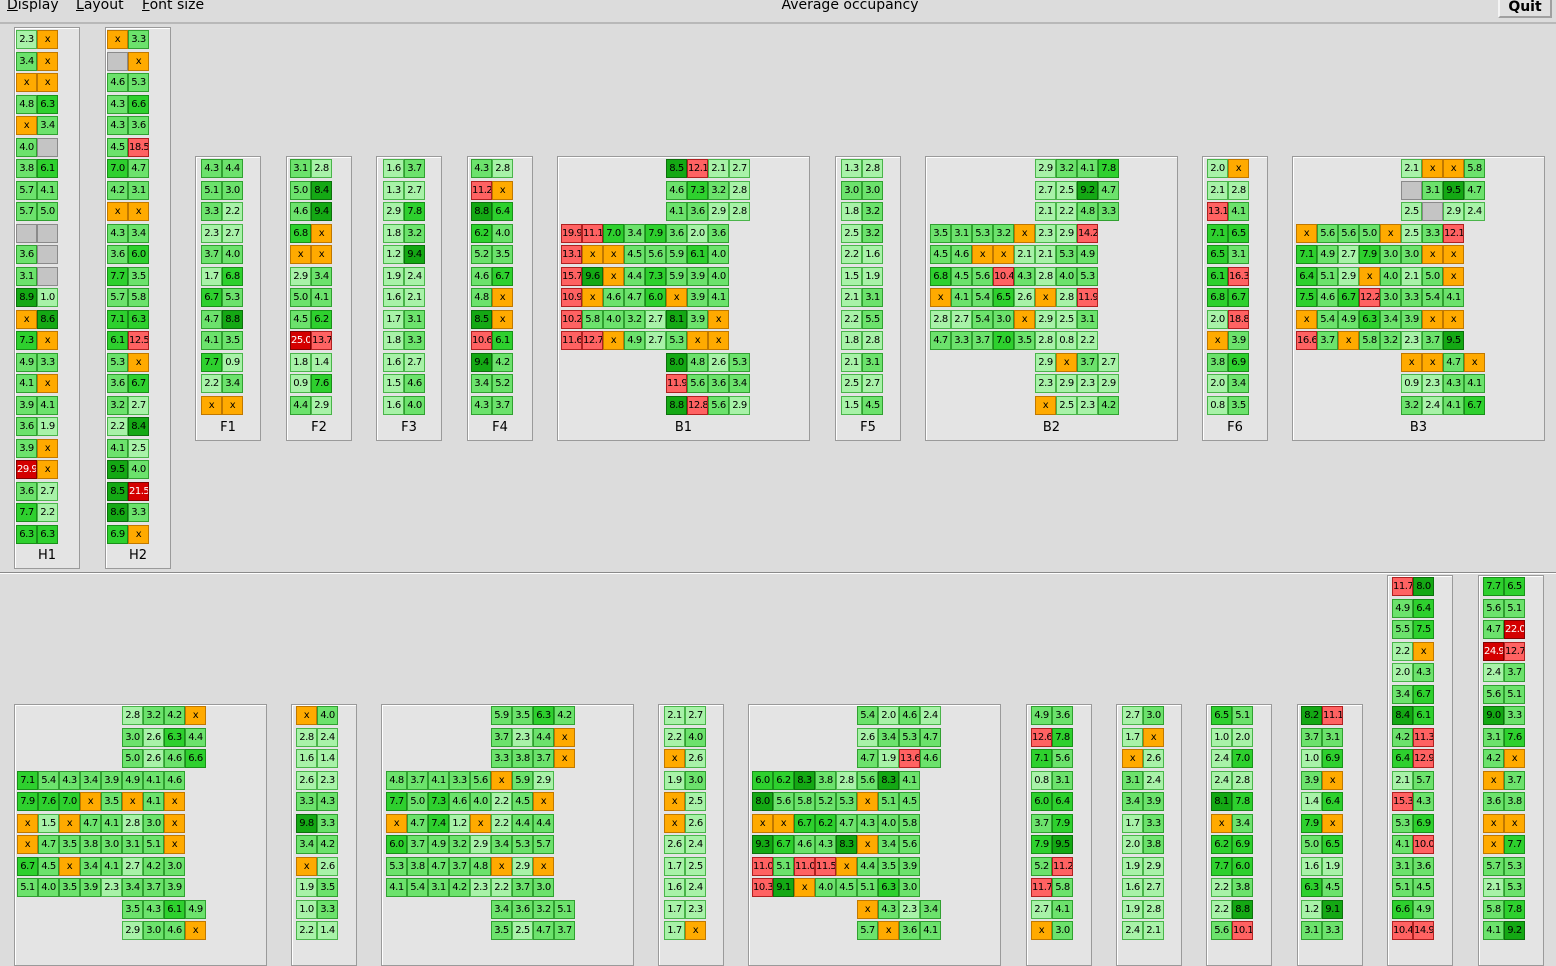 This screenshot has width=1556, height=966. I want to click on slot-cell: 4.6, so click(459, 801).